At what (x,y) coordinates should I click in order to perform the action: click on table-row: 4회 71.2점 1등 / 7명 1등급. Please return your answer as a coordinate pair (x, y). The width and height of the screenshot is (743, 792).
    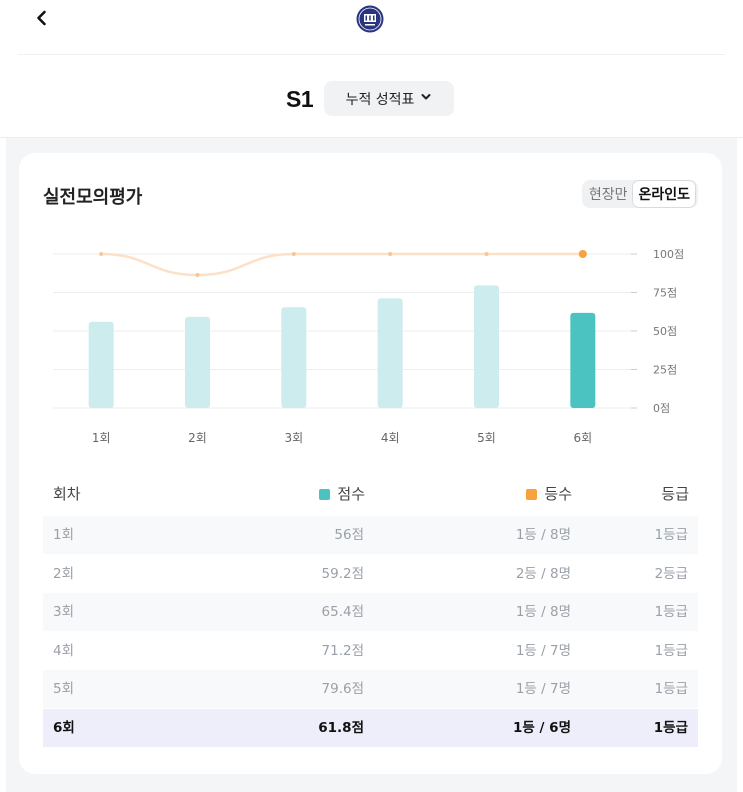
    Looking at the image, I should click on (370, 651).